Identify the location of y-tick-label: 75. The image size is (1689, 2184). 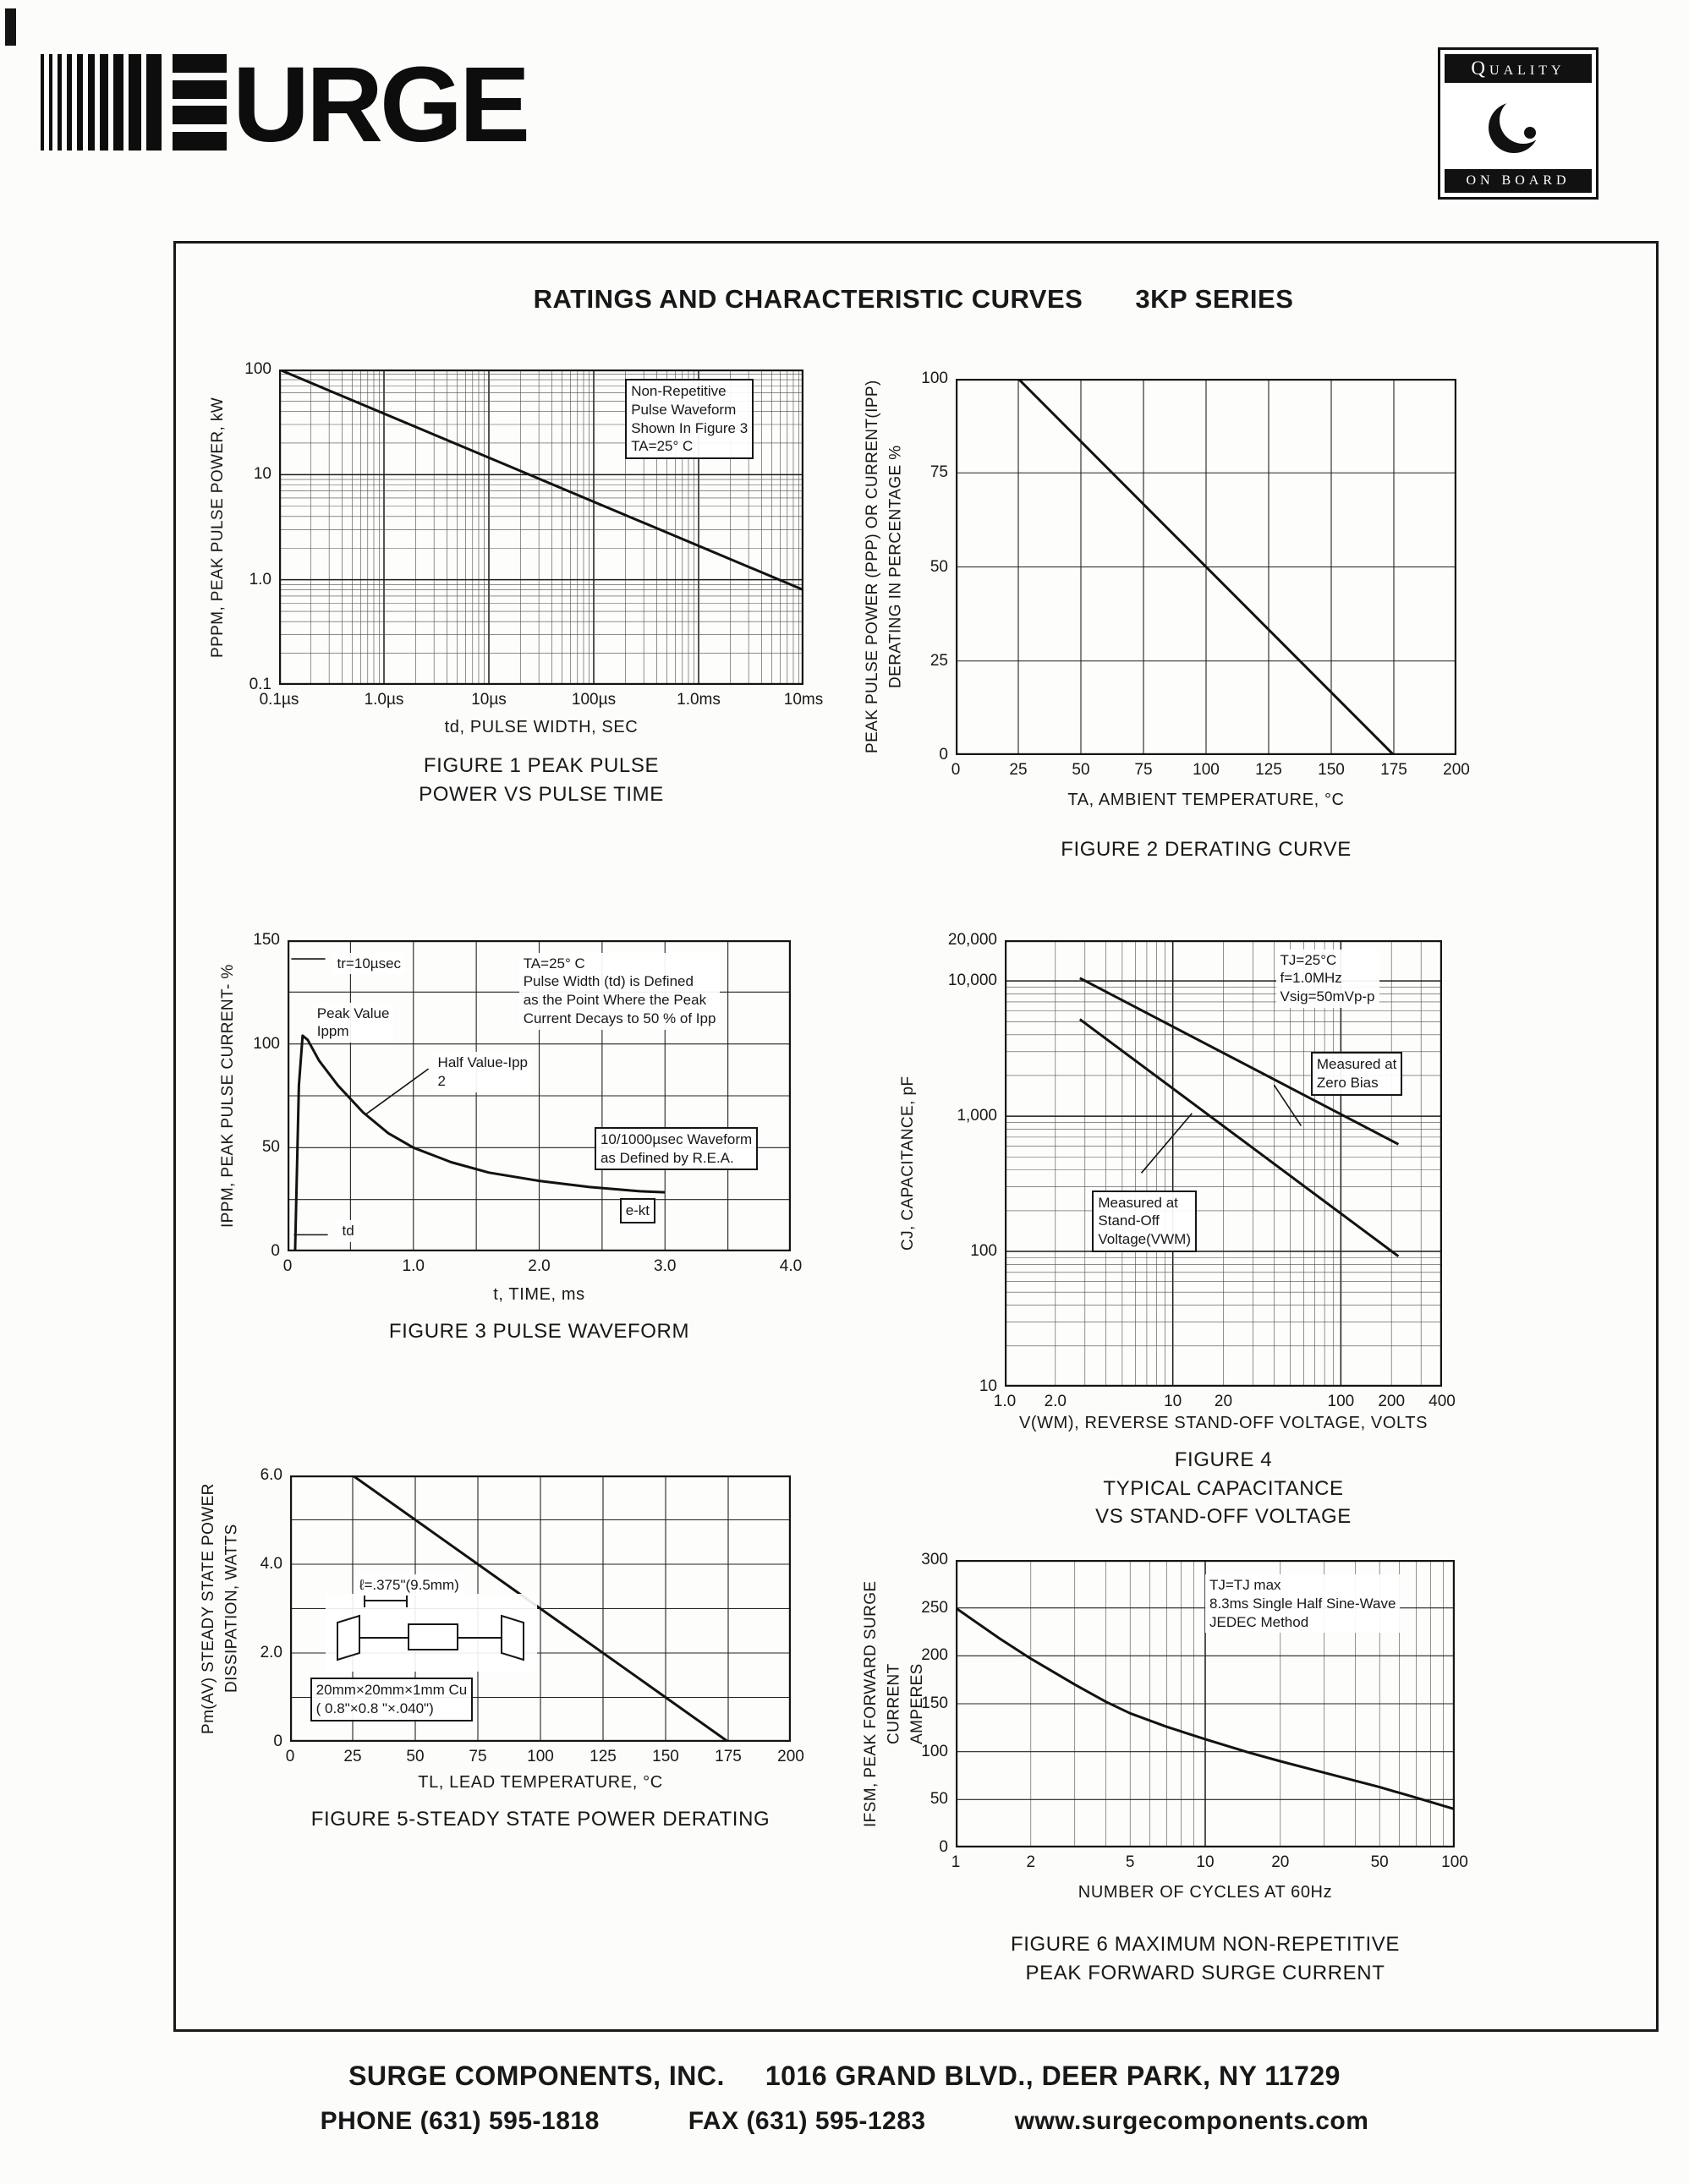
(939, 472).